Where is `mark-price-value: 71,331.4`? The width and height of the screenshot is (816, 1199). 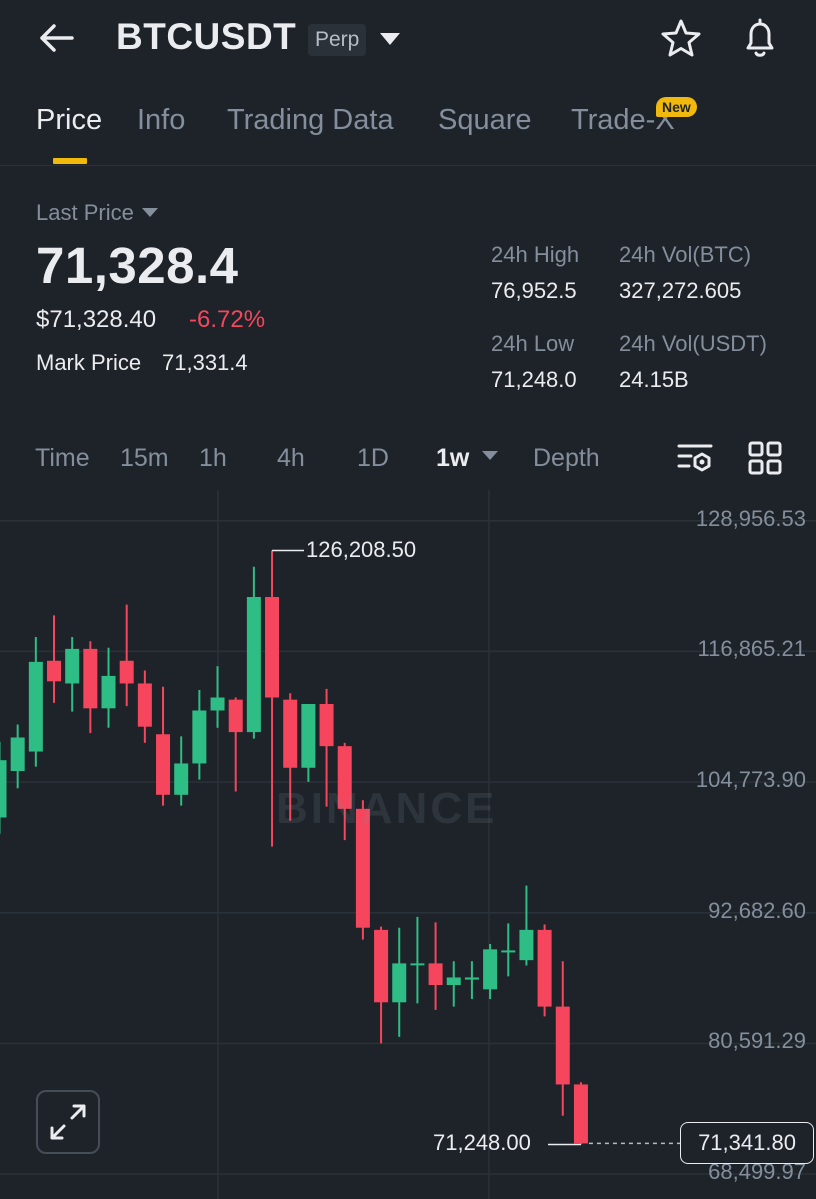 mark-price-value: 71,331.4 is located at coordinates (205, 362).